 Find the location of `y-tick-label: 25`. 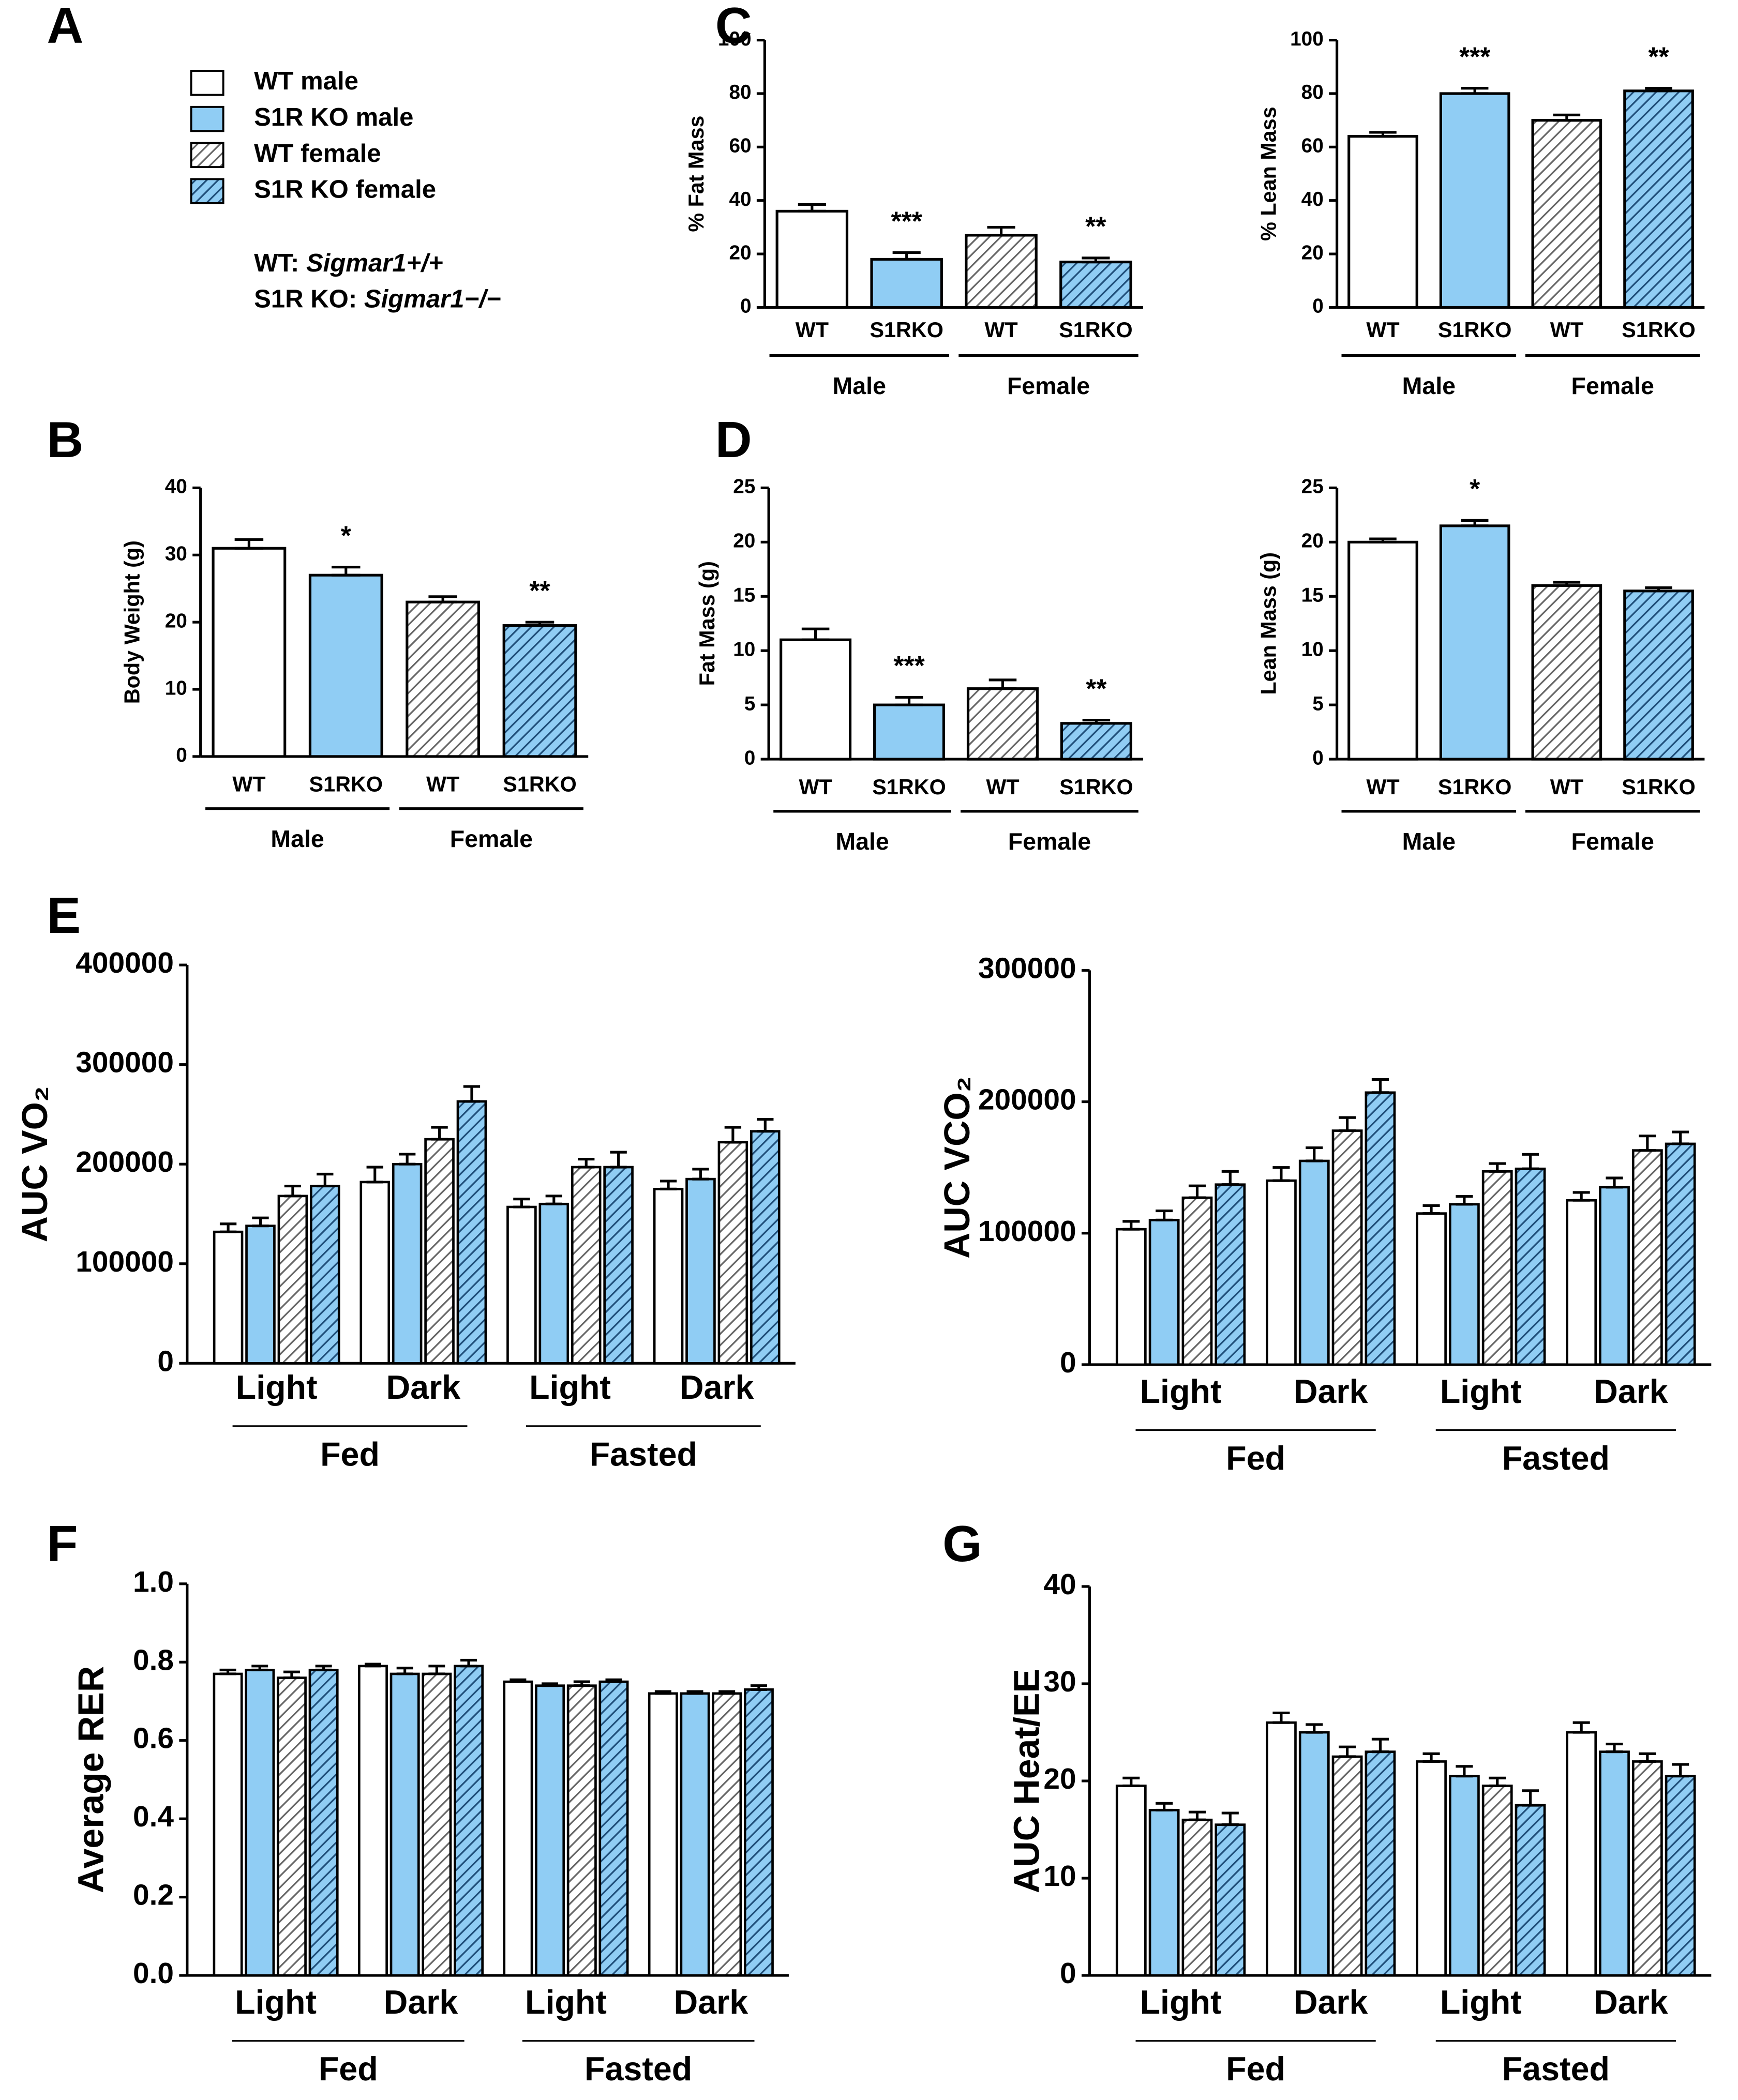

y-tick-label: 25 is located at coordinates (744, 487).